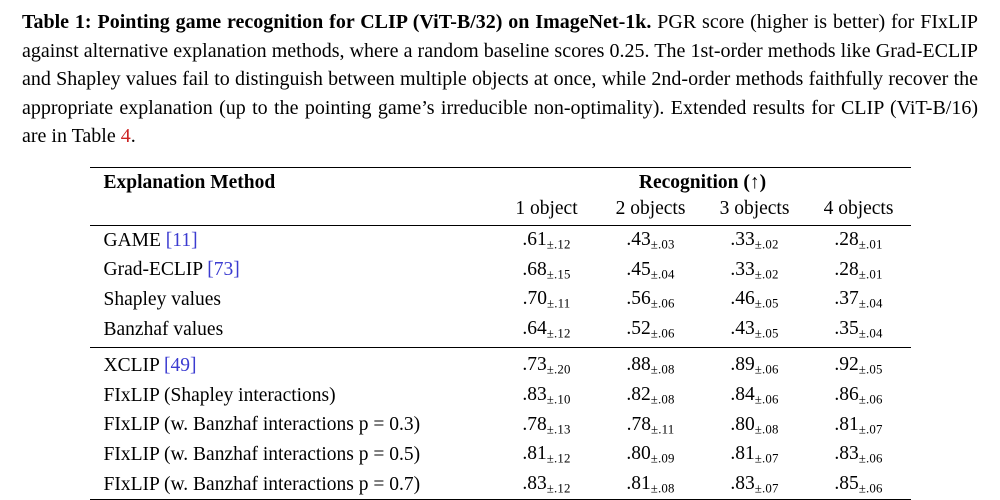 The image size is (1000, 500). Describe the element at coordinates (162, 299) in the screenshot. I see `method-label: Shapley values` at that location.